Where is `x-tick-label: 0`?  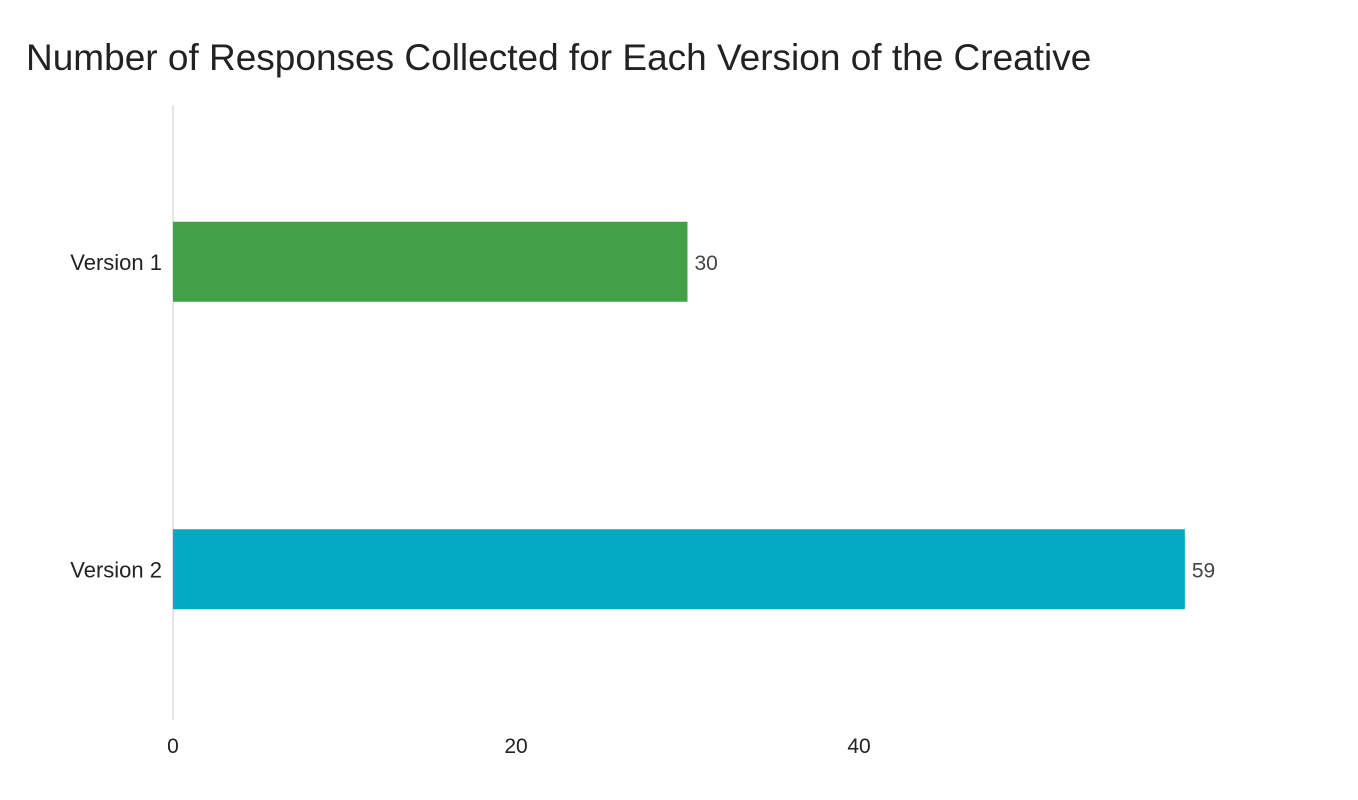
x-tick-label: 0 is located at coordinates (173, 746).